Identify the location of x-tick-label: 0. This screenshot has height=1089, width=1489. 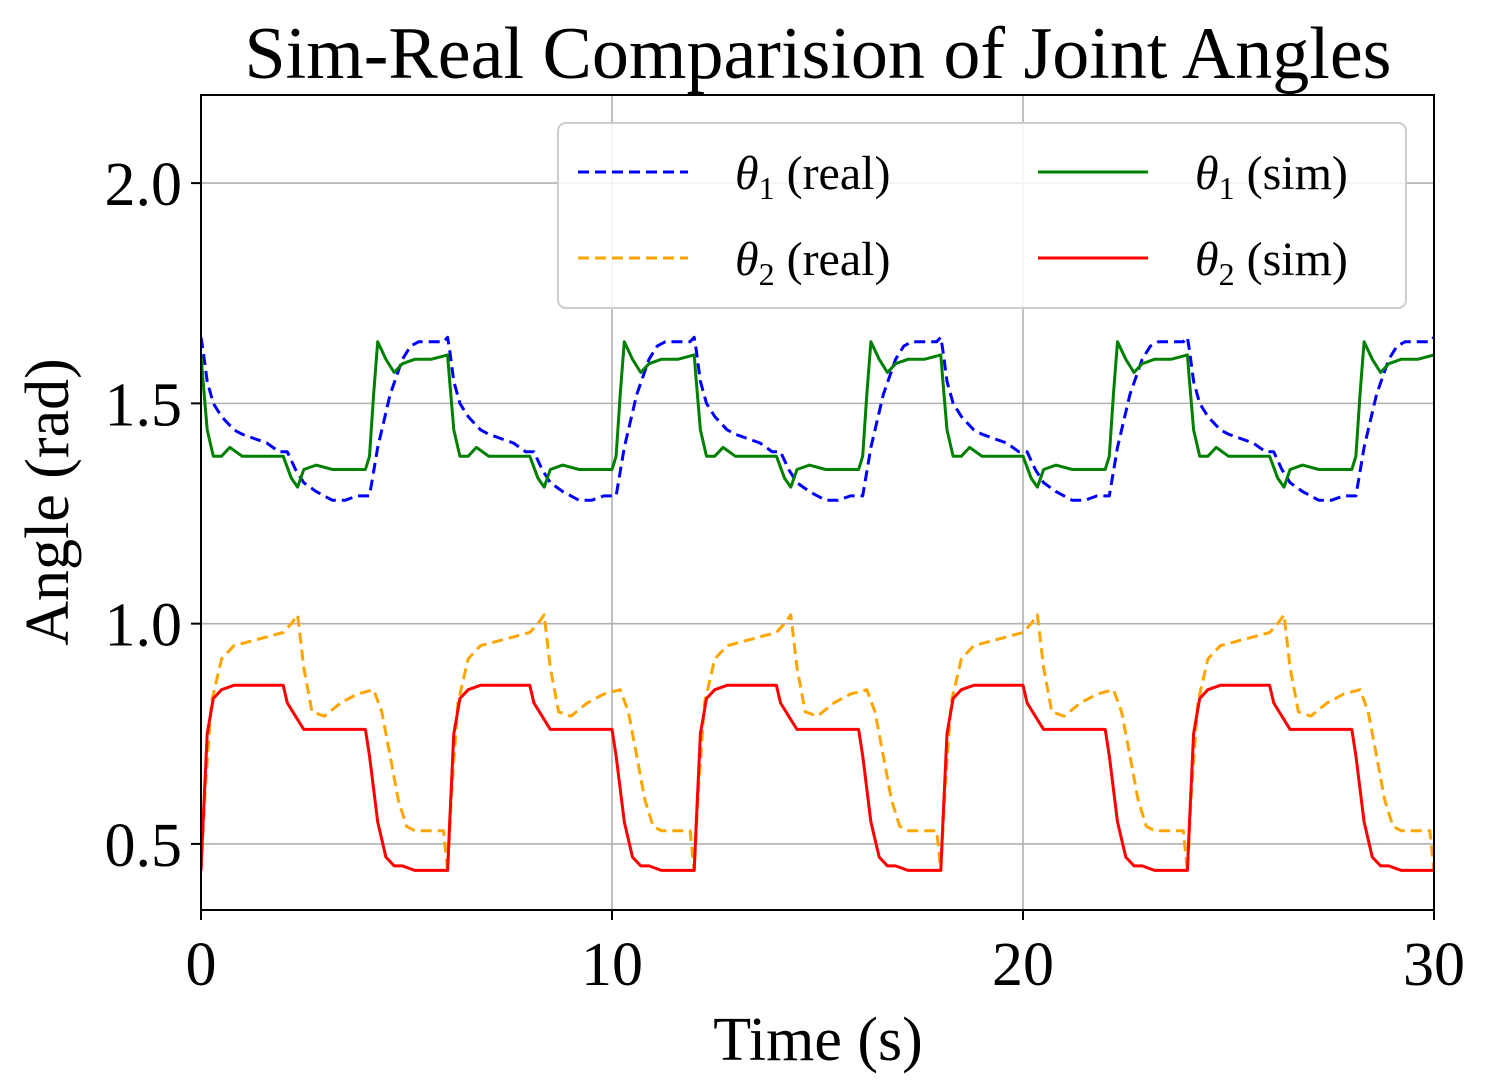
(201, 965).